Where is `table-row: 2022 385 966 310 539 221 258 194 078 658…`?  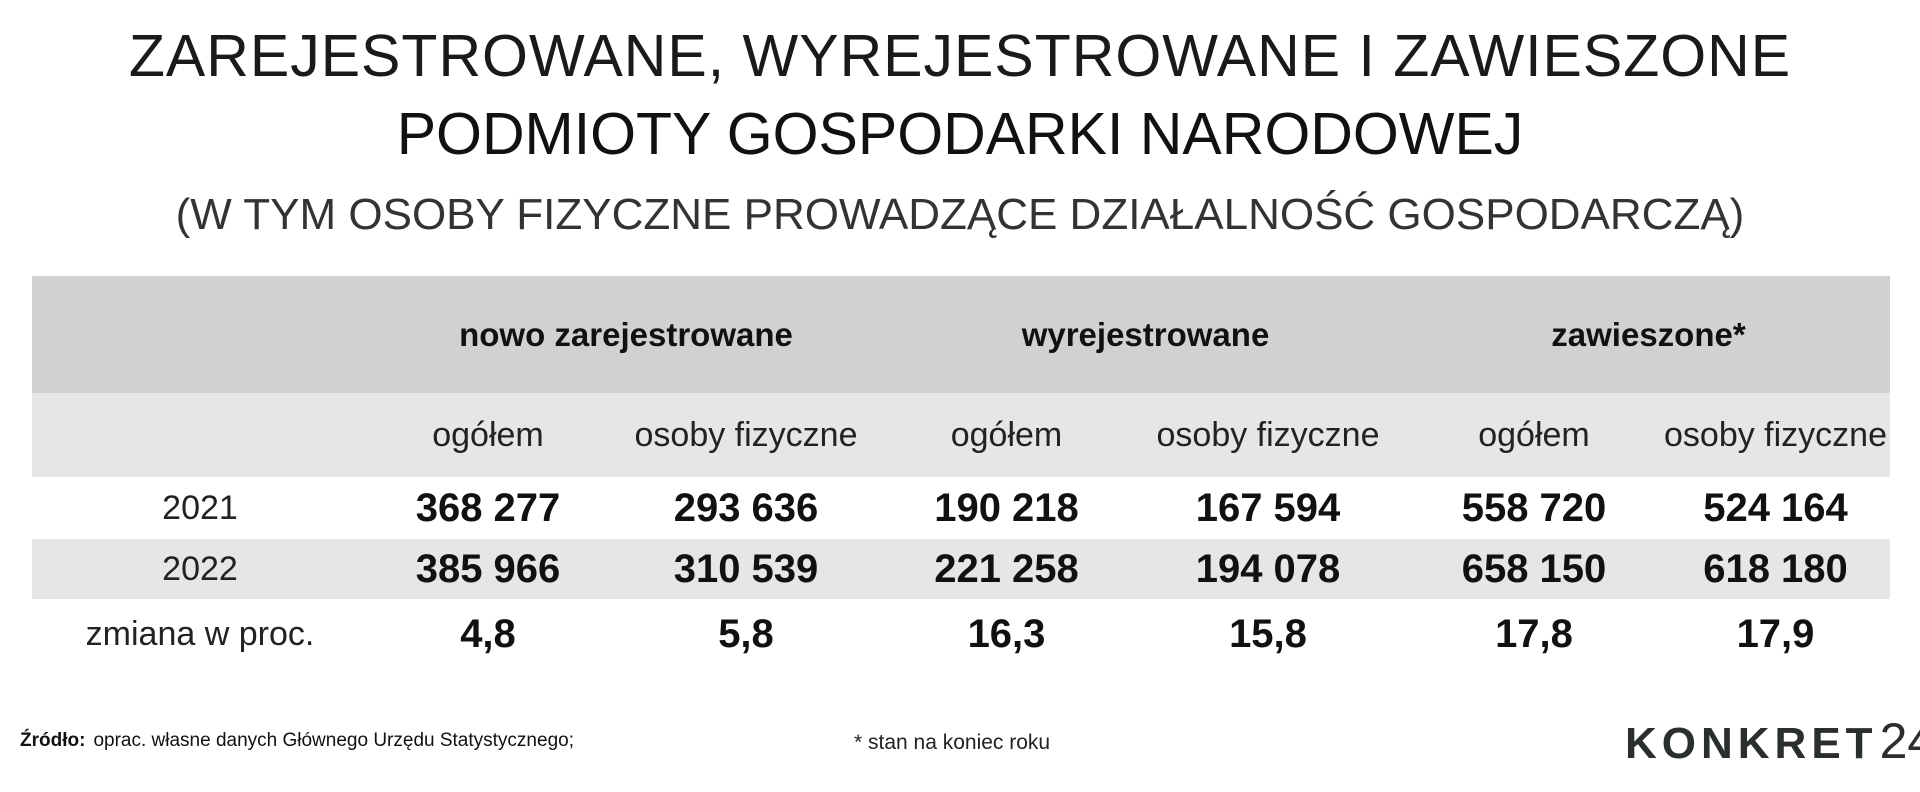 table-row: 2022 385 966 310 539 221 258 194 078 658… is located at coordinates (961, 569).